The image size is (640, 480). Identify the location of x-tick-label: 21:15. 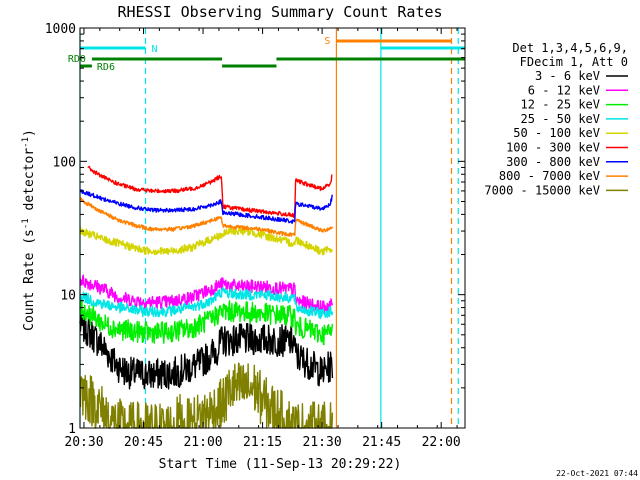
(262, 442).